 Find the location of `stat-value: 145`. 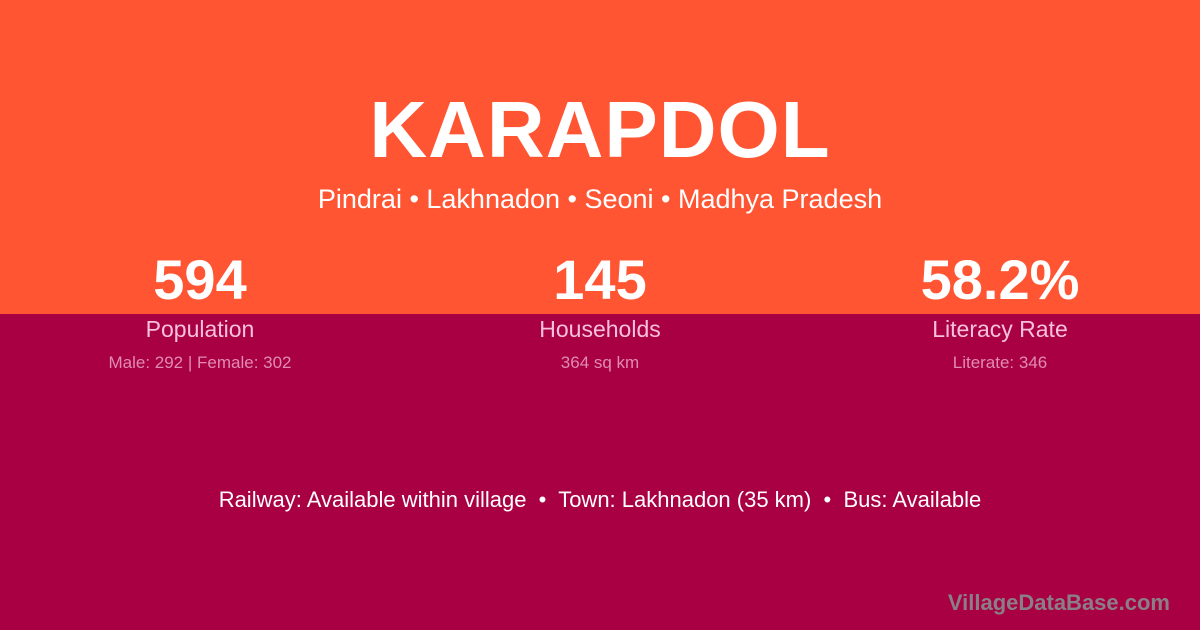

stat-value: 145 is located at coordinates (600, 279).